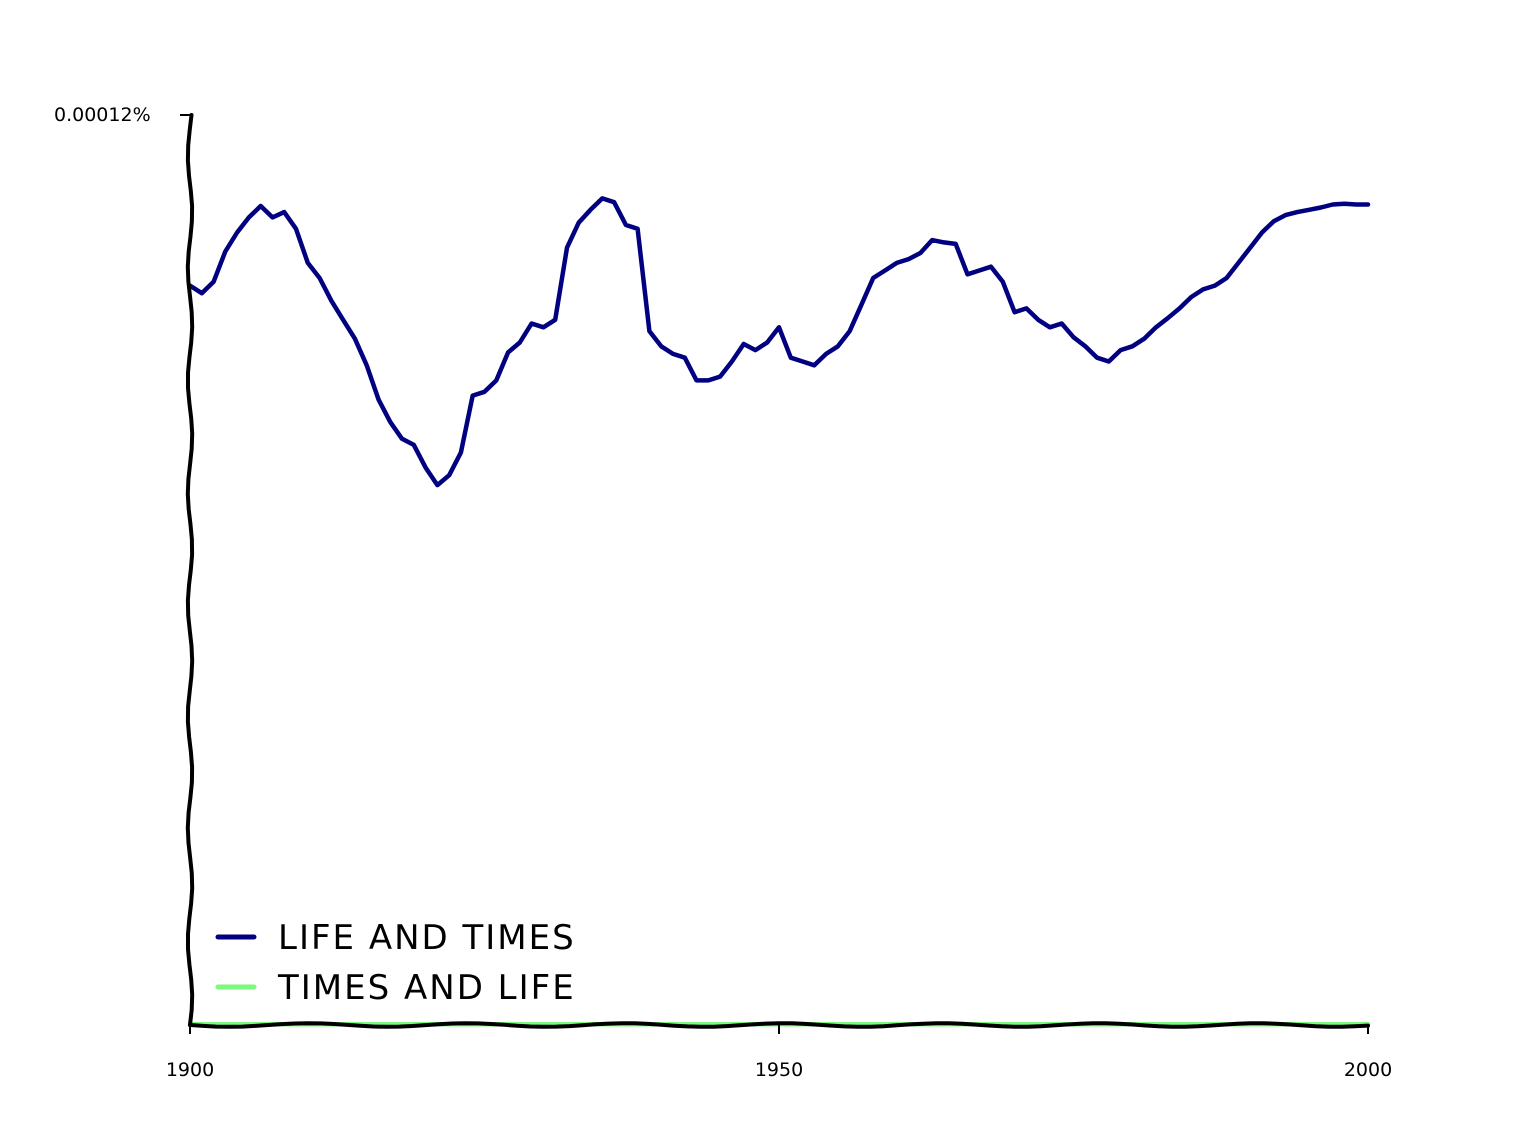  Describe the element at coordinates (102, 115) in the screenshot. I see `y-tick-label-max: 0.00012%` at that location.